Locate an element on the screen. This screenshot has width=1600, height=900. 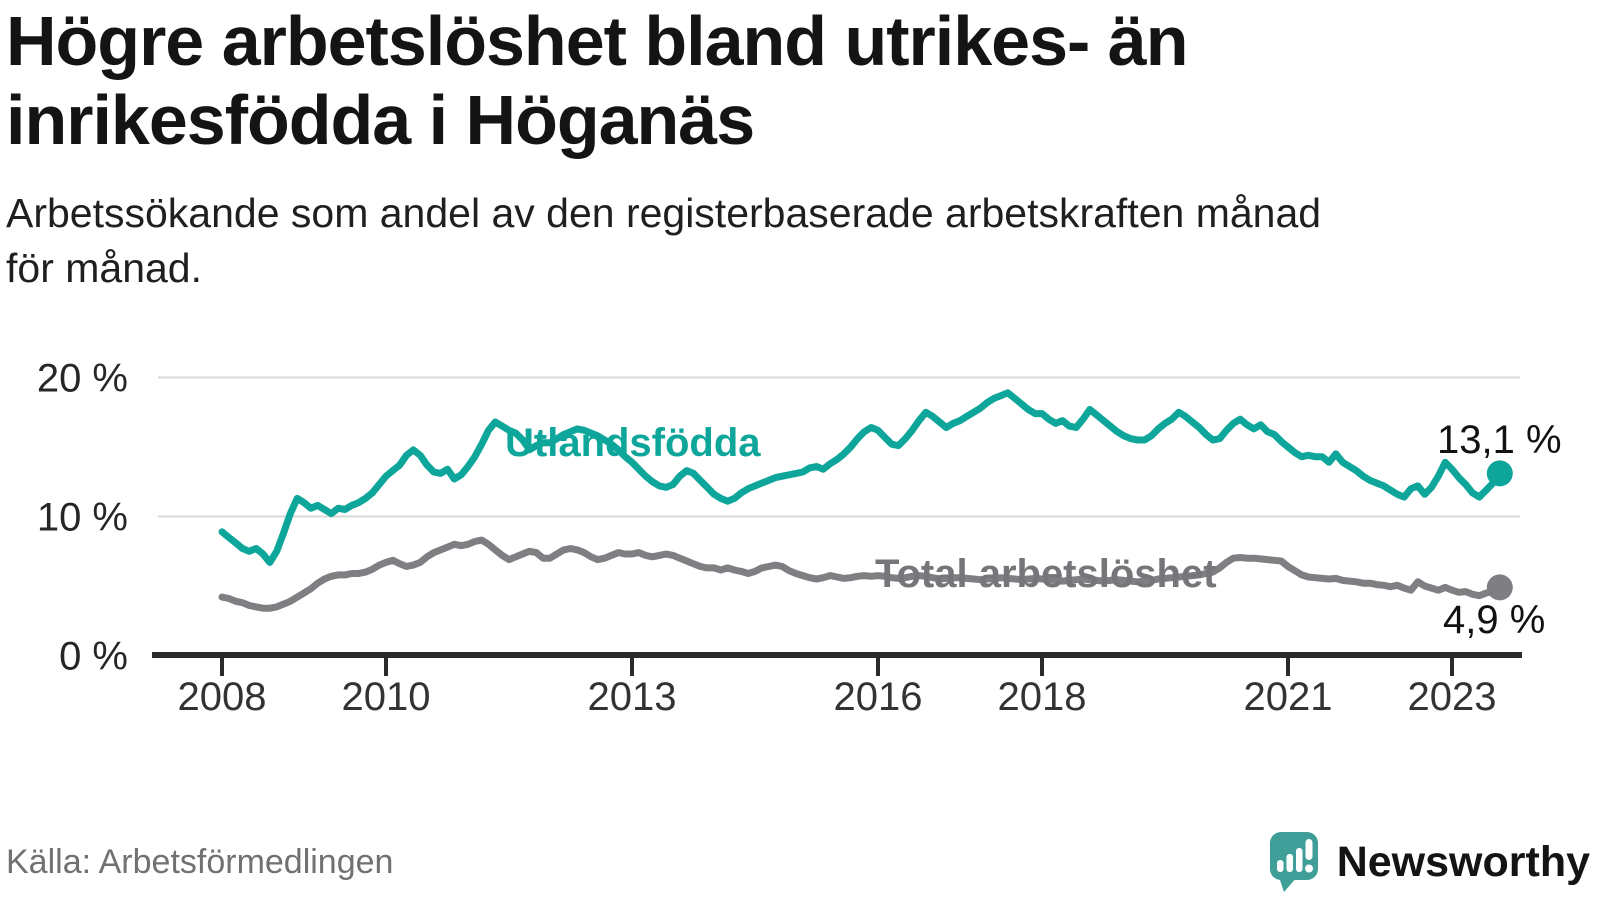
x-axis-label-2016: 2016 is located at coordinates (878, 697).